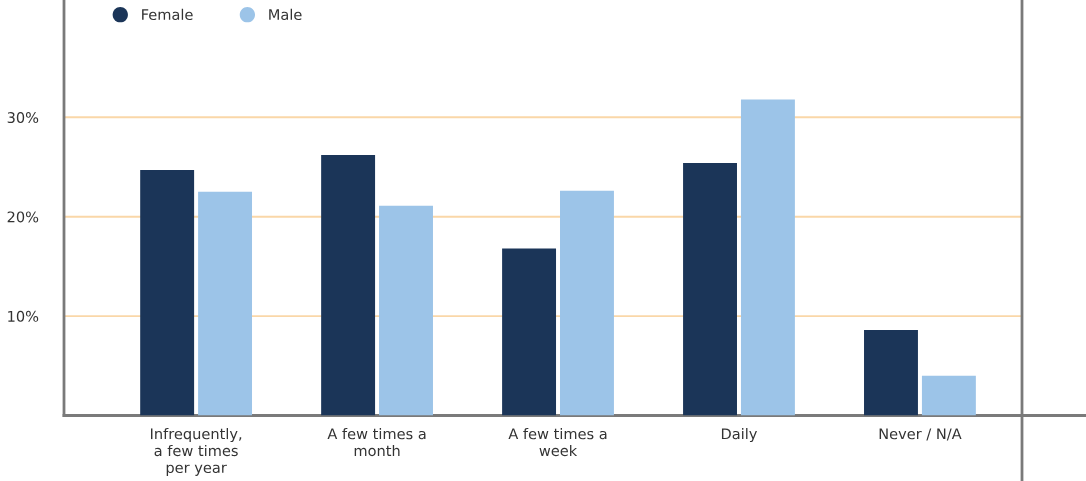 The image size is (1086, 481). What do you see at coordinates (557, 442) in the screenshot?
I see `x-tick-label: A few times a week` at bounding box center [557, 442].